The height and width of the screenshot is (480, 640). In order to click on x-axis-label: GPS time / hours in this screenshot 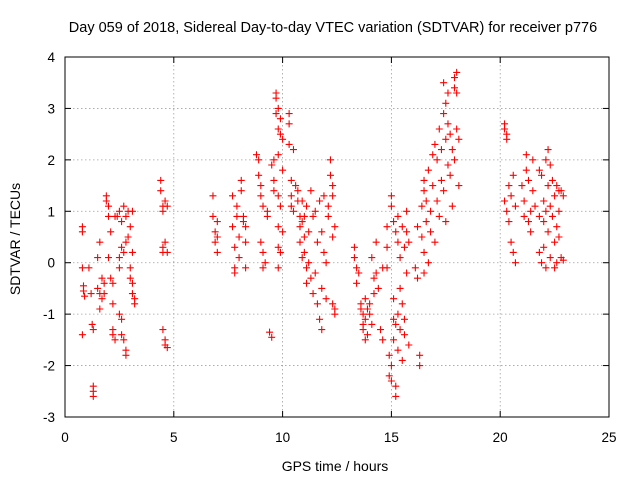, I will do `click(335, 466)`.